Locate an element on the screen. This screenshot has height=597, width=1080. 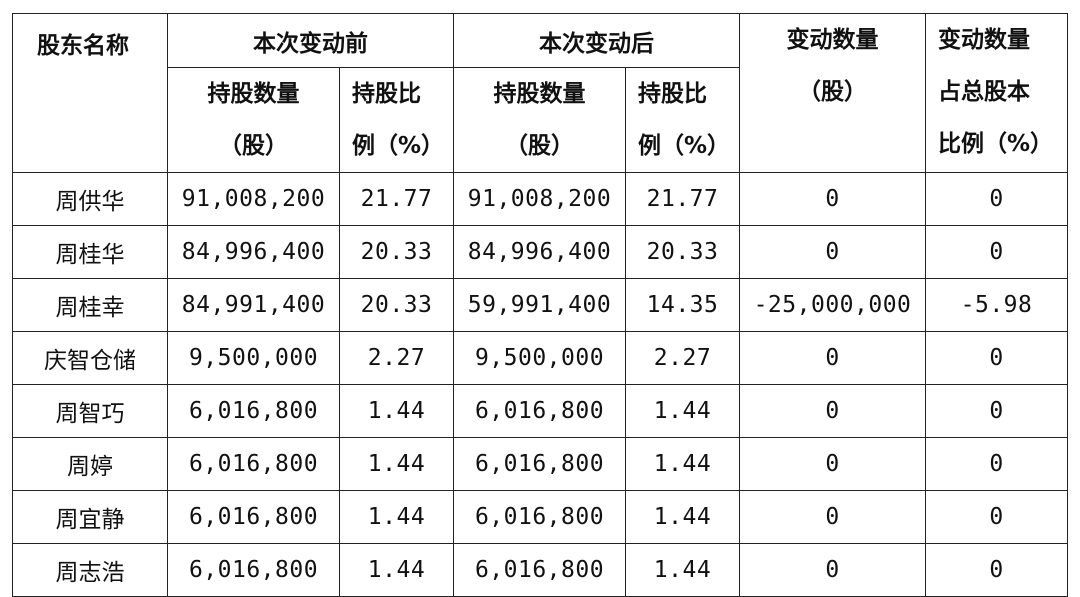
cell-shareholder-name: 周桂幸 is located at coordinates (90, 305).